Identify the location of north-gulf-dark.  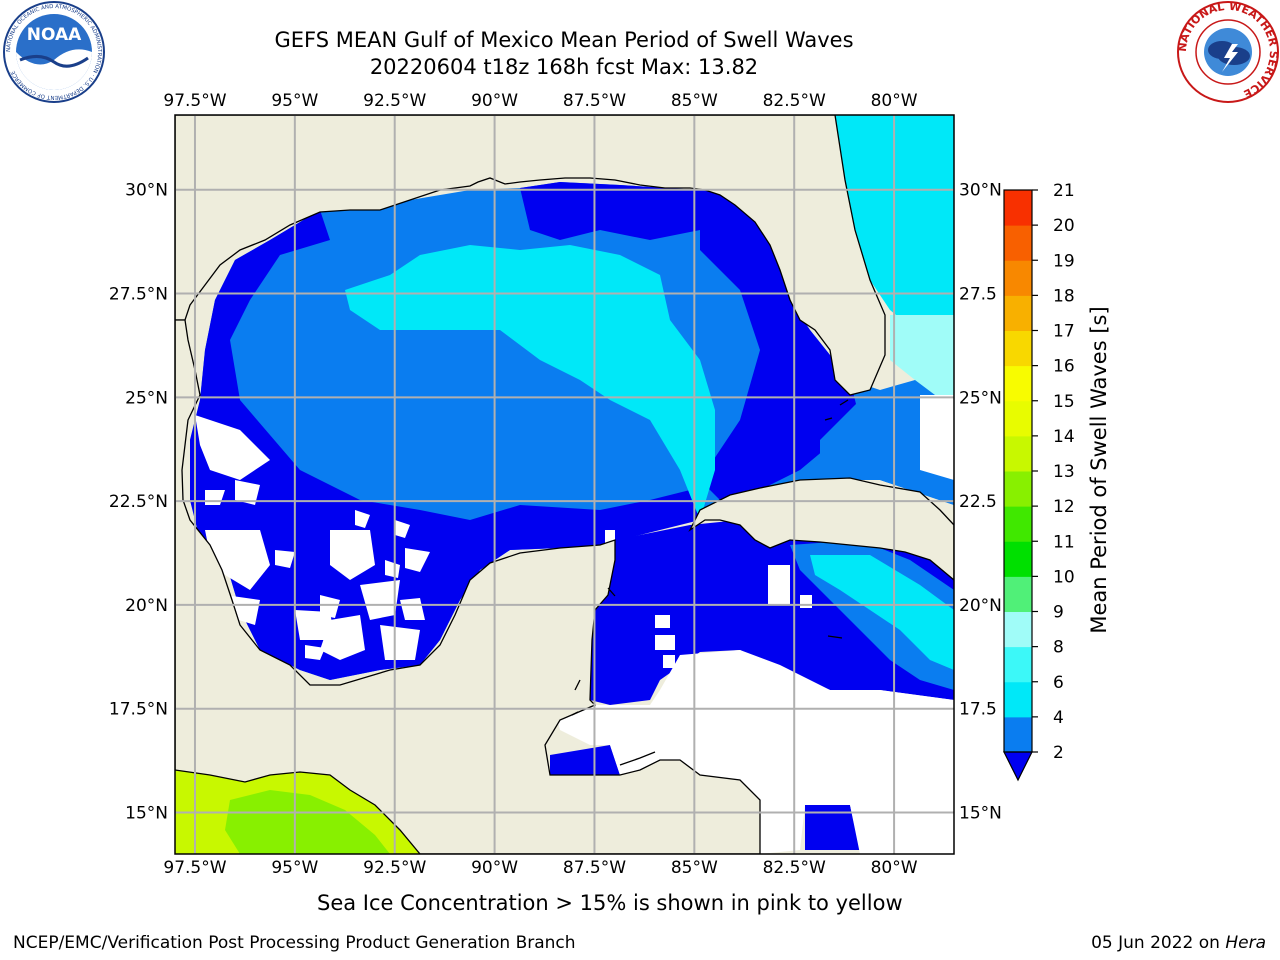
(610, 211).